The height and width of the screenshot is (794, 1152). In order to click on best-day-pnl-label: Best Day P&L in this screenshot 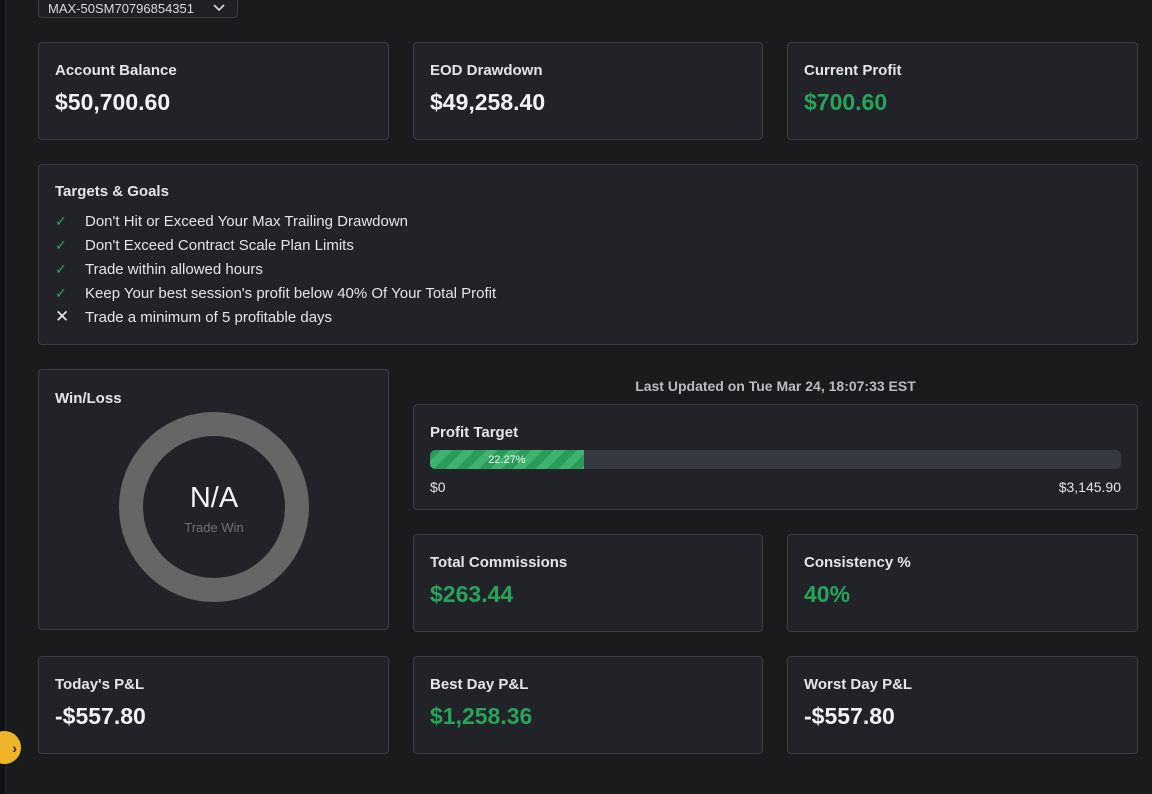, I will do `click(479, 684)`.